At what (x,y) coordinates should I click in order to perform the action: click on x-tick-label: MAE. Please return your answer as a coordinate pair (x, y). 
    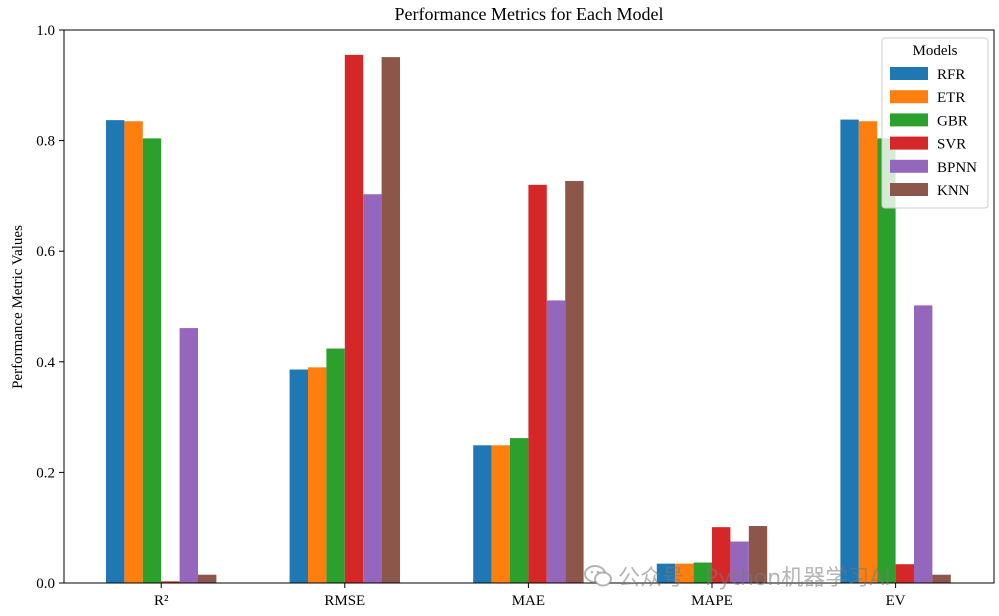
    Looking at the image, I should click on (528, 601).